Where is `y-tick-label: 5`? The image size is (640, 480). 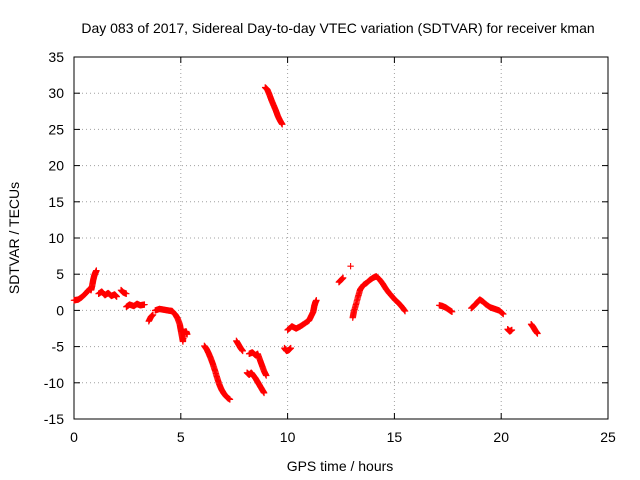
y-tick-label: 5 is located at coordinates (60, 274).